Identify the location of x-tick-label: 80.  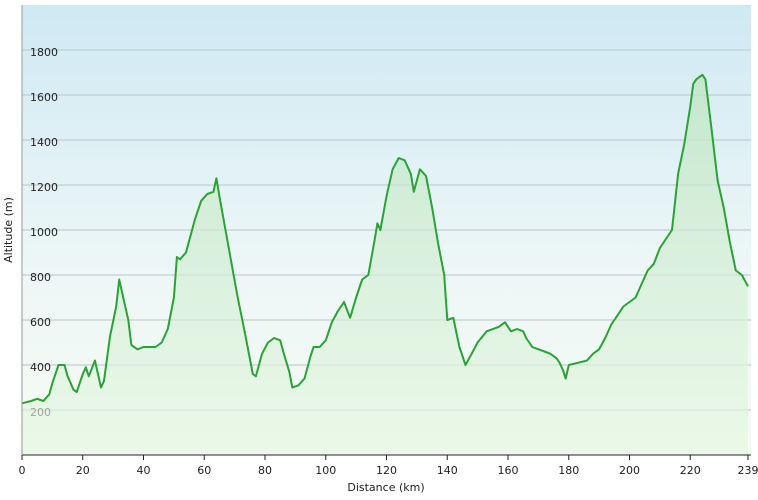
(265, 470).